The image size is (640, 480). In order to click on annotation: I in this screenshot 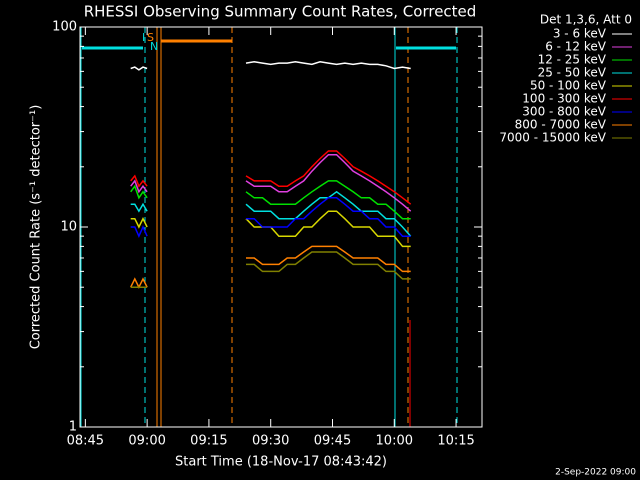, I will do `click(143, 37)`.